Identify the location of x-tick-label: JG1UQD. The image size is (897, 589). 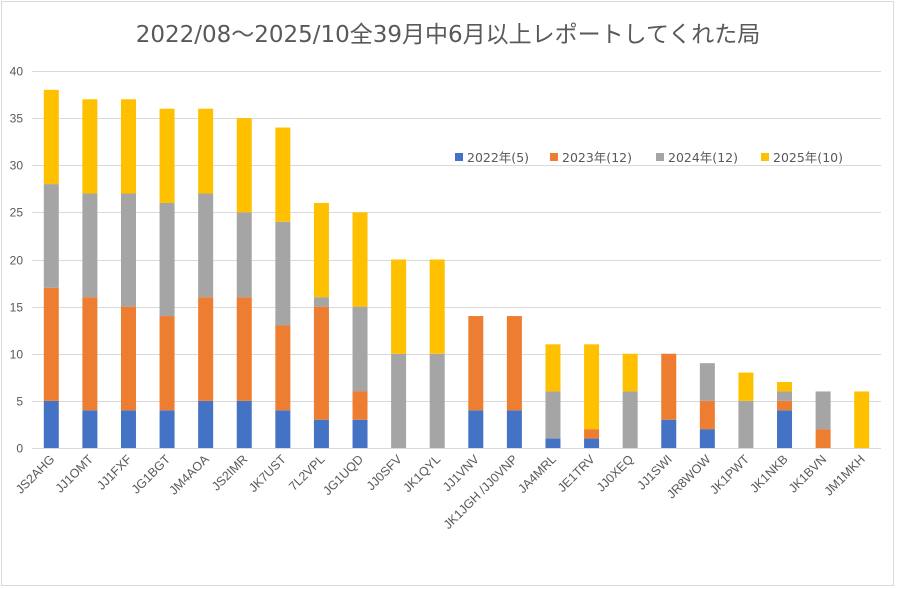
(343, 475).